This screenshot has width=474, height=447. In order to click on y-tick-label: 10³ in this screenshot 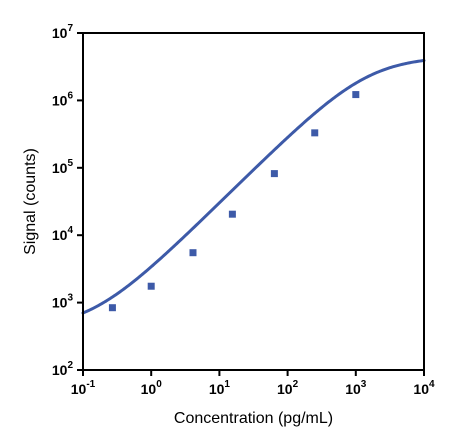, I will do `click(63, 302)`.